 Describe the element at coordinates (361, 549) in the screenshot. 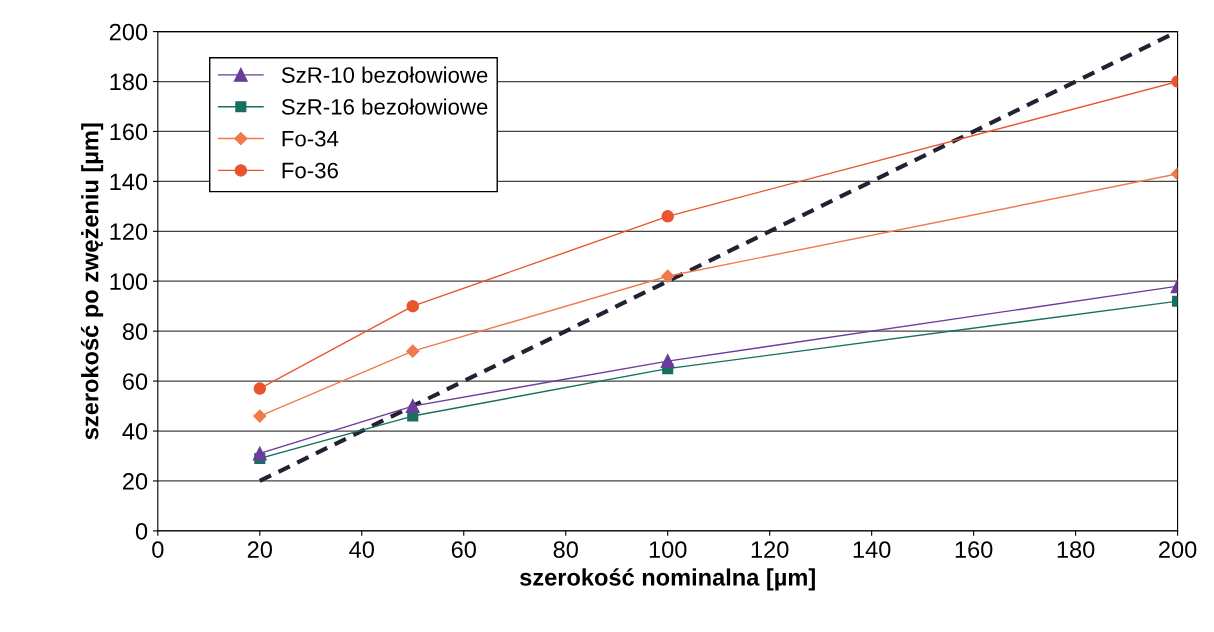

I see `x-tick-label: 40` at that location.